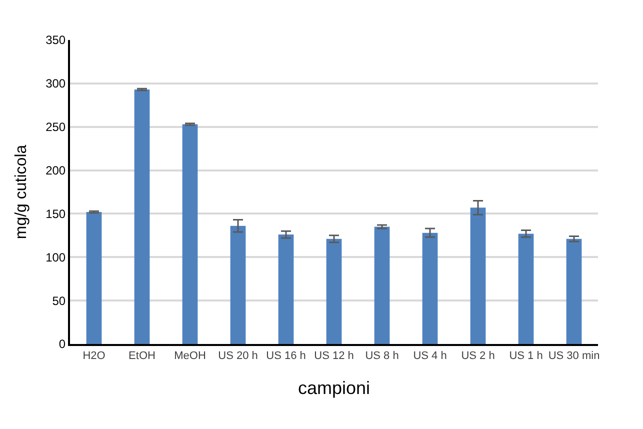 The image size is (643, 429). Describe the element at coordinates (190, 356) in the screenshot. I see `x-tick-label: MeOH` at that location.